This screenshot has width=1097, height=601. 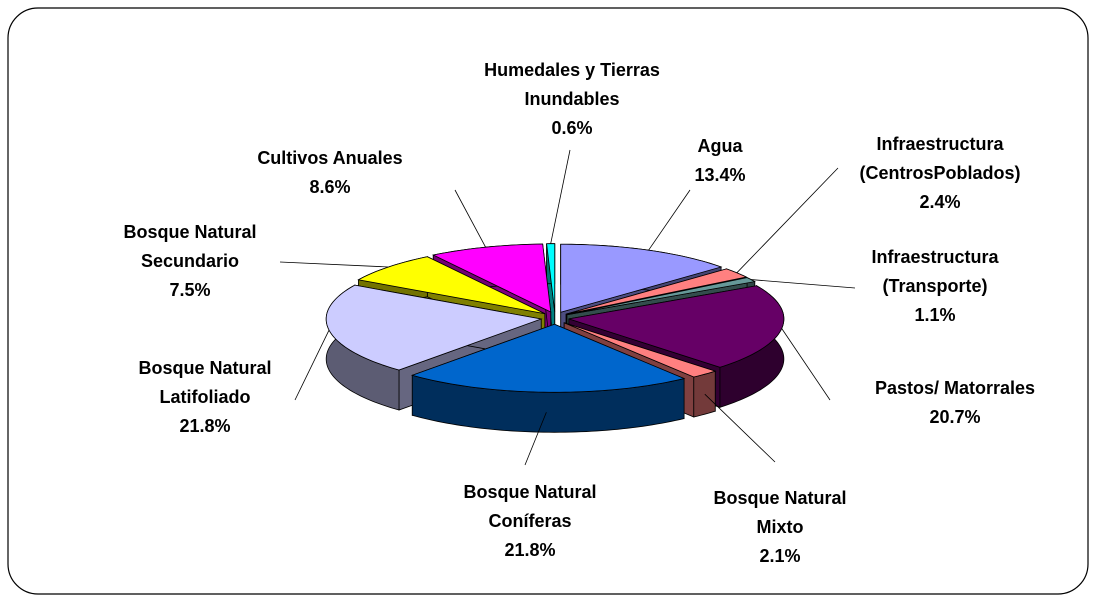 What do you see at coordinates (720, 175) in the screenshot?
I see `value-label: 13.4%` at bounding box center [720, 175].